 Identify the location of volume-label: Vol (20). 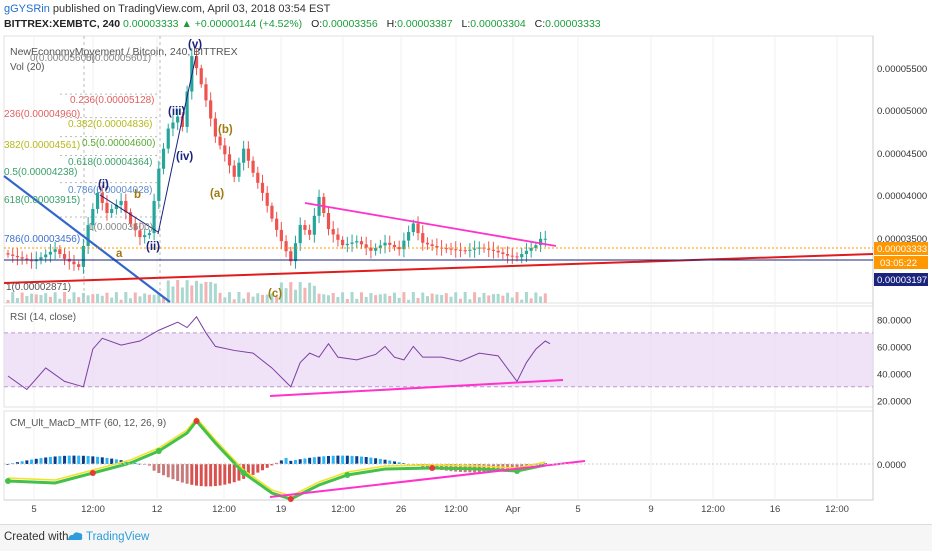
(27, 67).